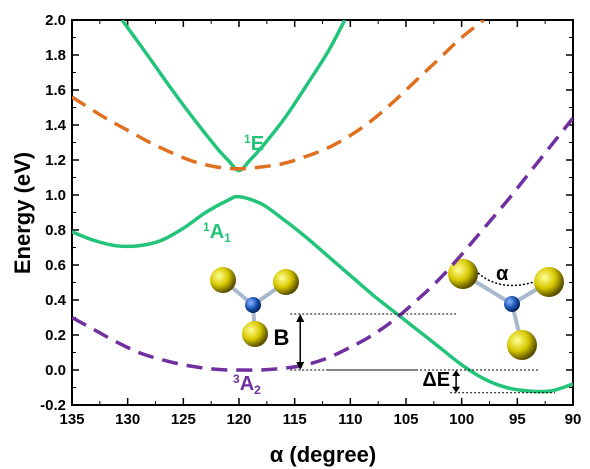 This screenshot has width=590, height=469. I want to click on molecule-pyramidal, so click(506, 309).